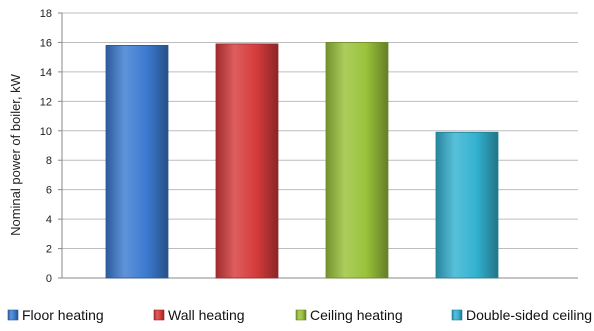 The width and height of the screenshot is (594, 331). What do you see at coordinates (46, 43) in the screenshot?
I see `y-tick-label: 16` at bounding box center [46, 43].